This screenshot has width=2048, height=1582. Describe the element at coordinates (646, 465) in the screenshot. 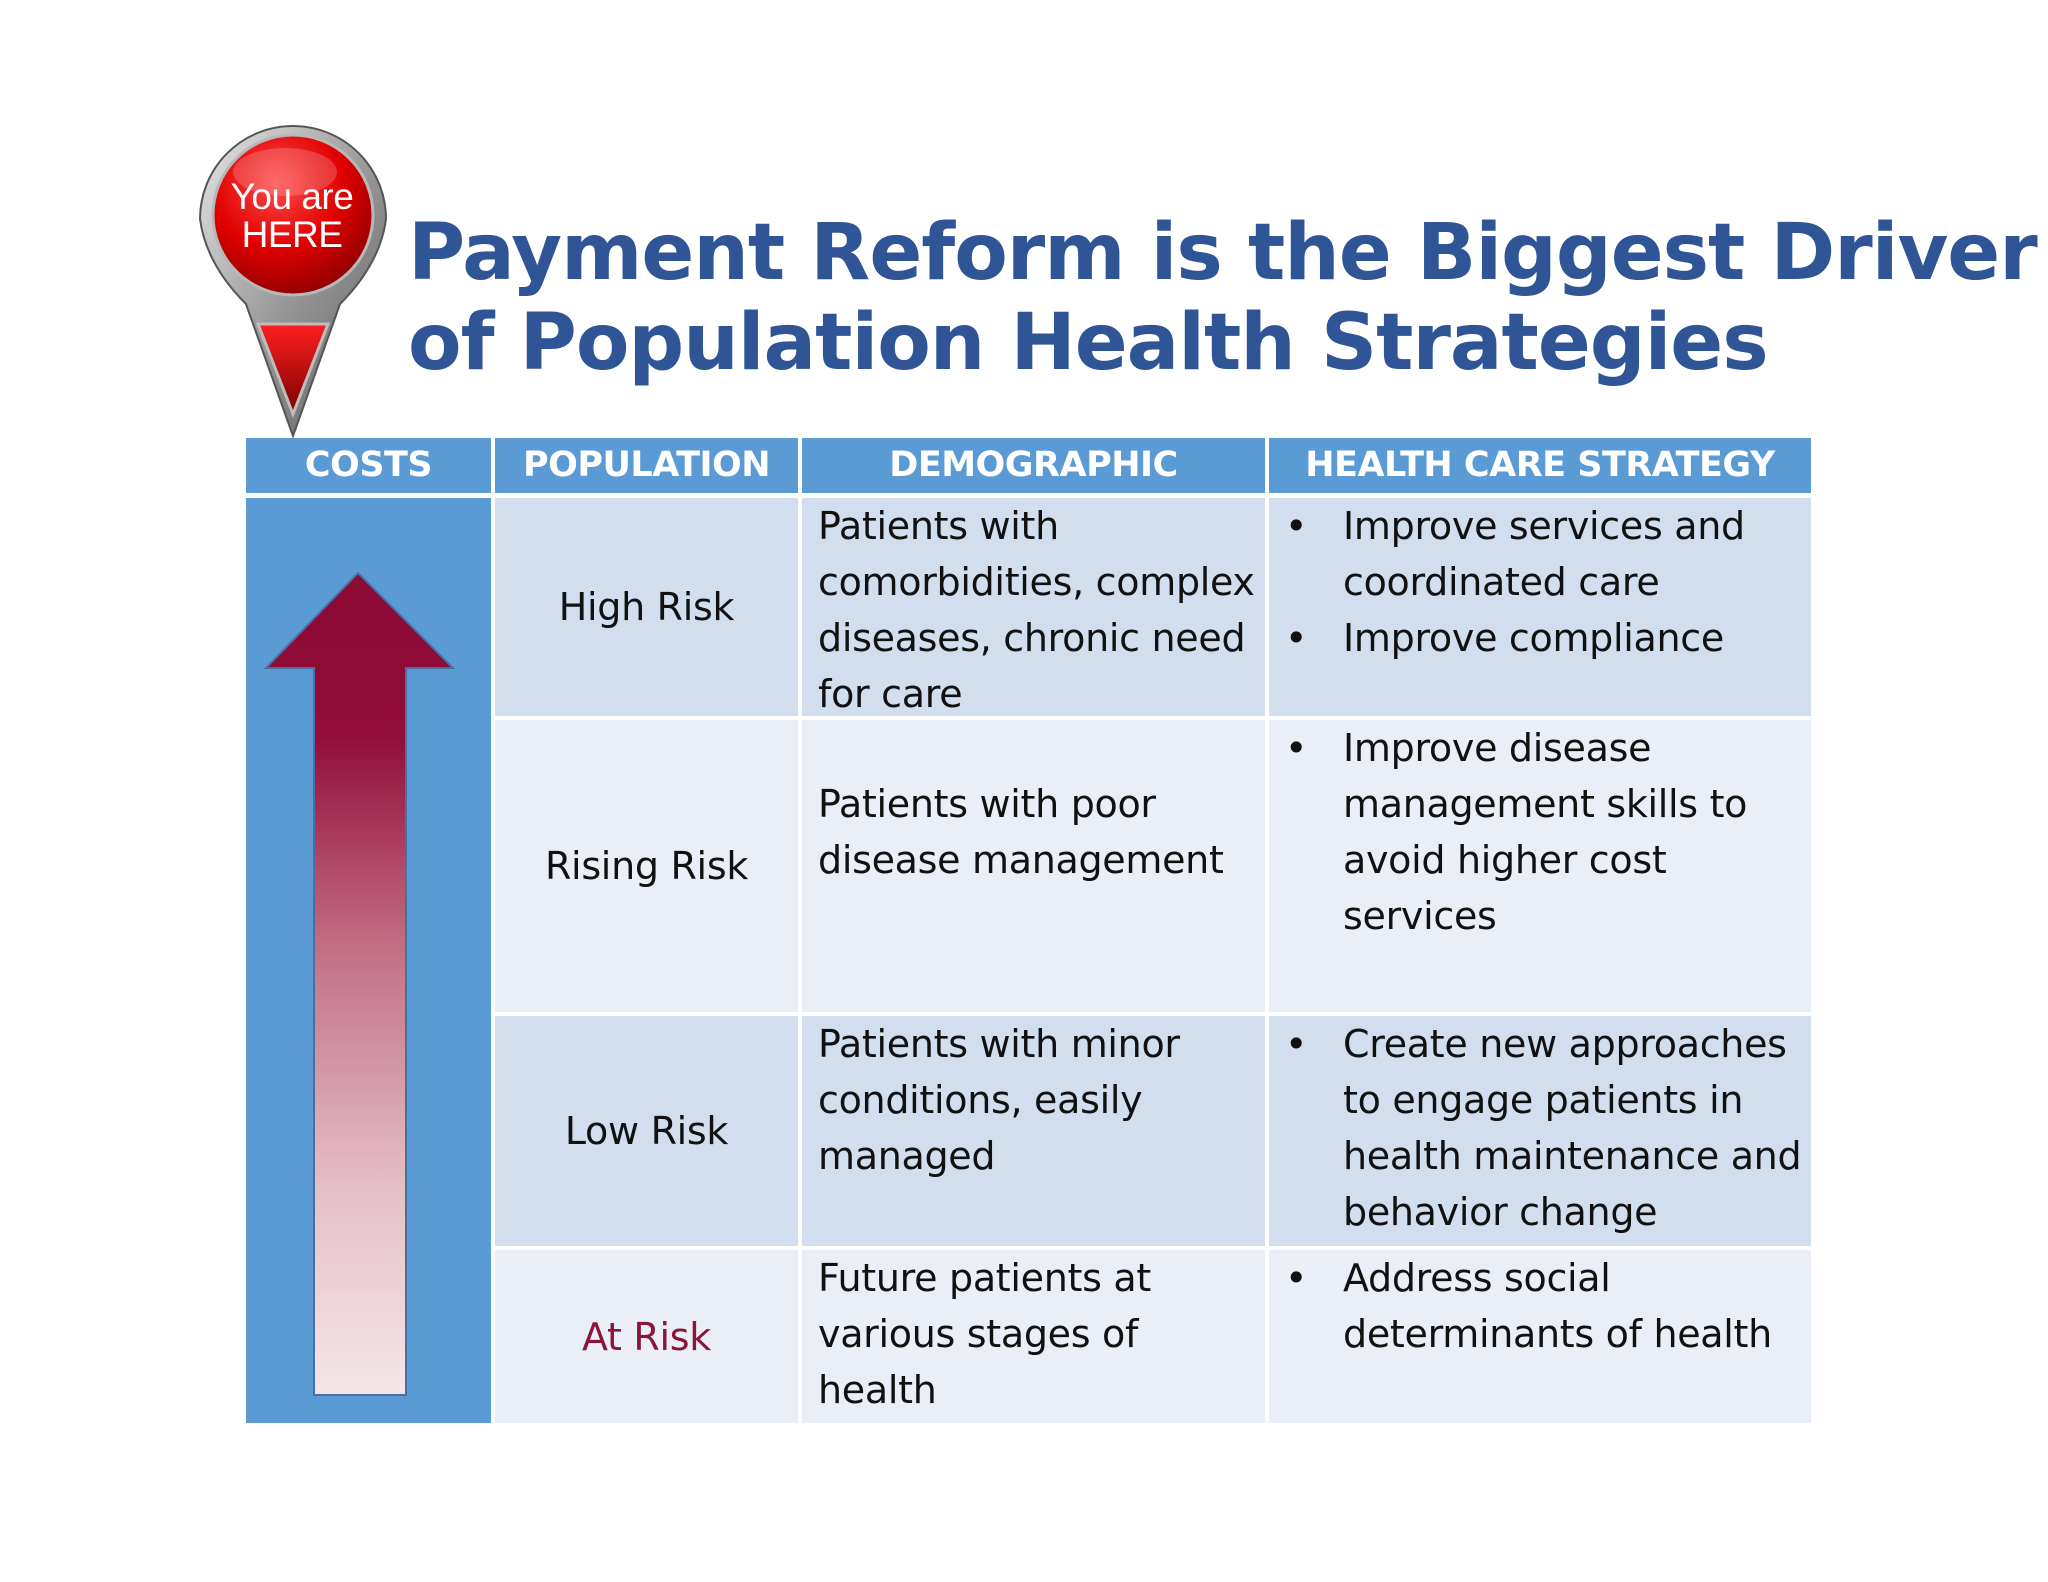

I see `header-population: POPULATION` at that location.